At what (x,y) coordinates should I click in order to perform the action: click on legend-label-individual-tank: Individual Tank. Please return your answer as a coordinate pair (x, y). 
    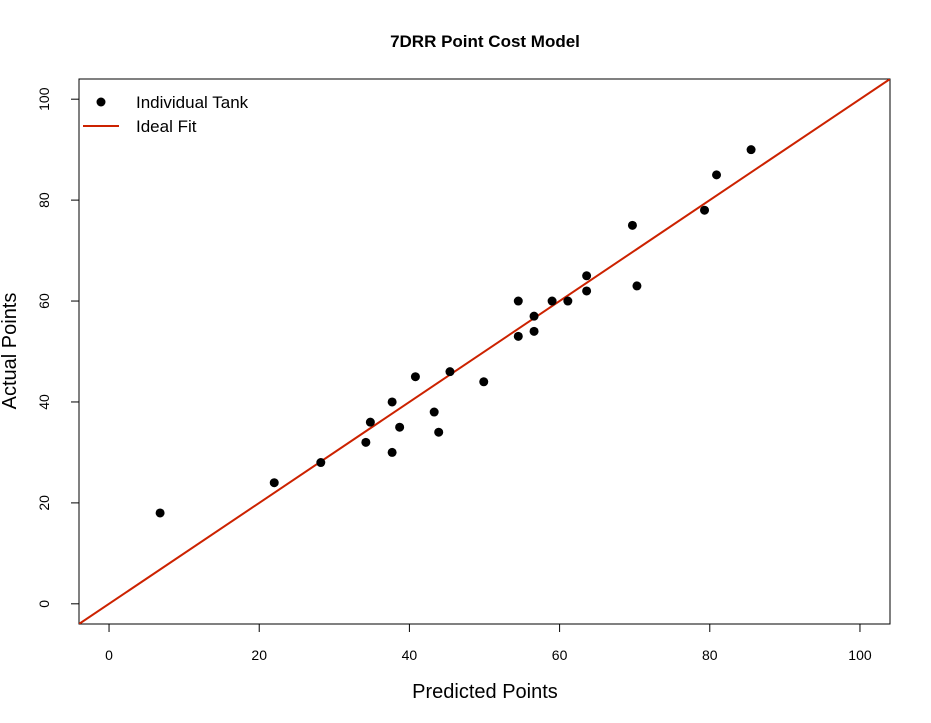
    Looking at the image, I should click on (192, 102).